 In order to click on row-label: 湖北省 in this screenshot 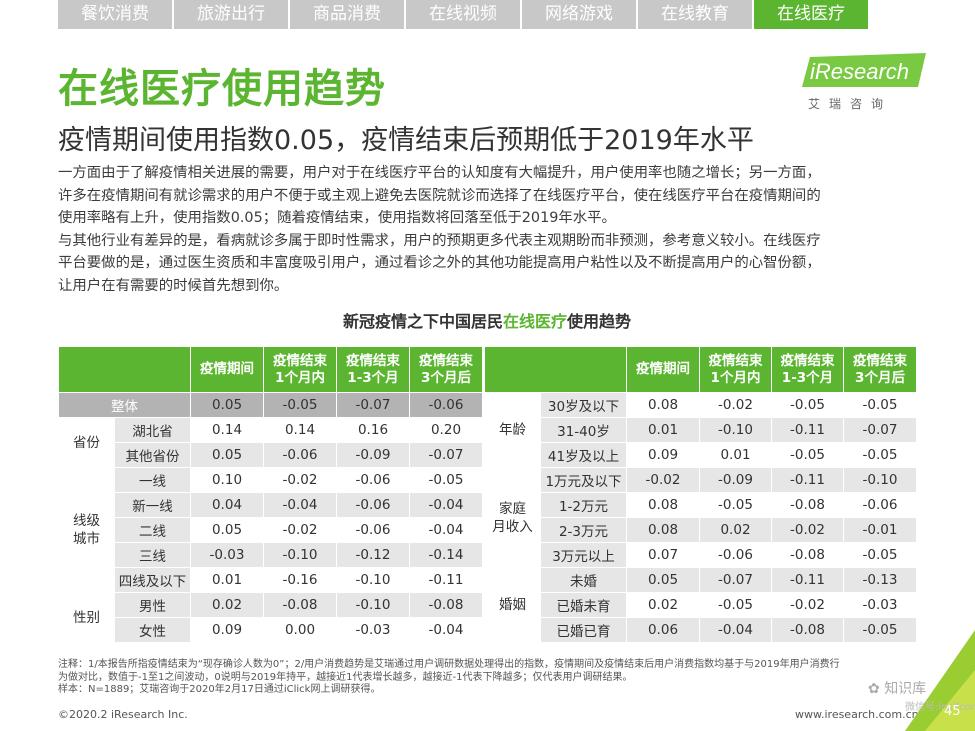, I will do `click(152, 430)`.